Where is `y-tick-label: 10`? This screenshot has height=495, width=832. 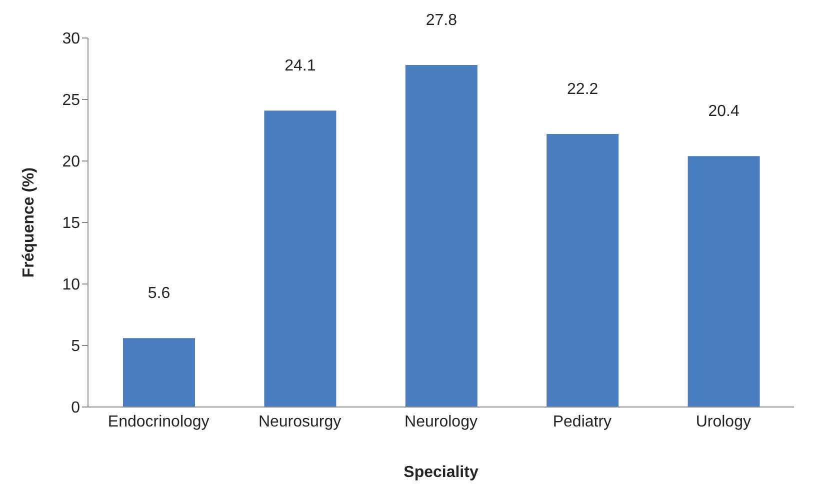 y-tick-label: 10 is located at coordinates (71, 285).